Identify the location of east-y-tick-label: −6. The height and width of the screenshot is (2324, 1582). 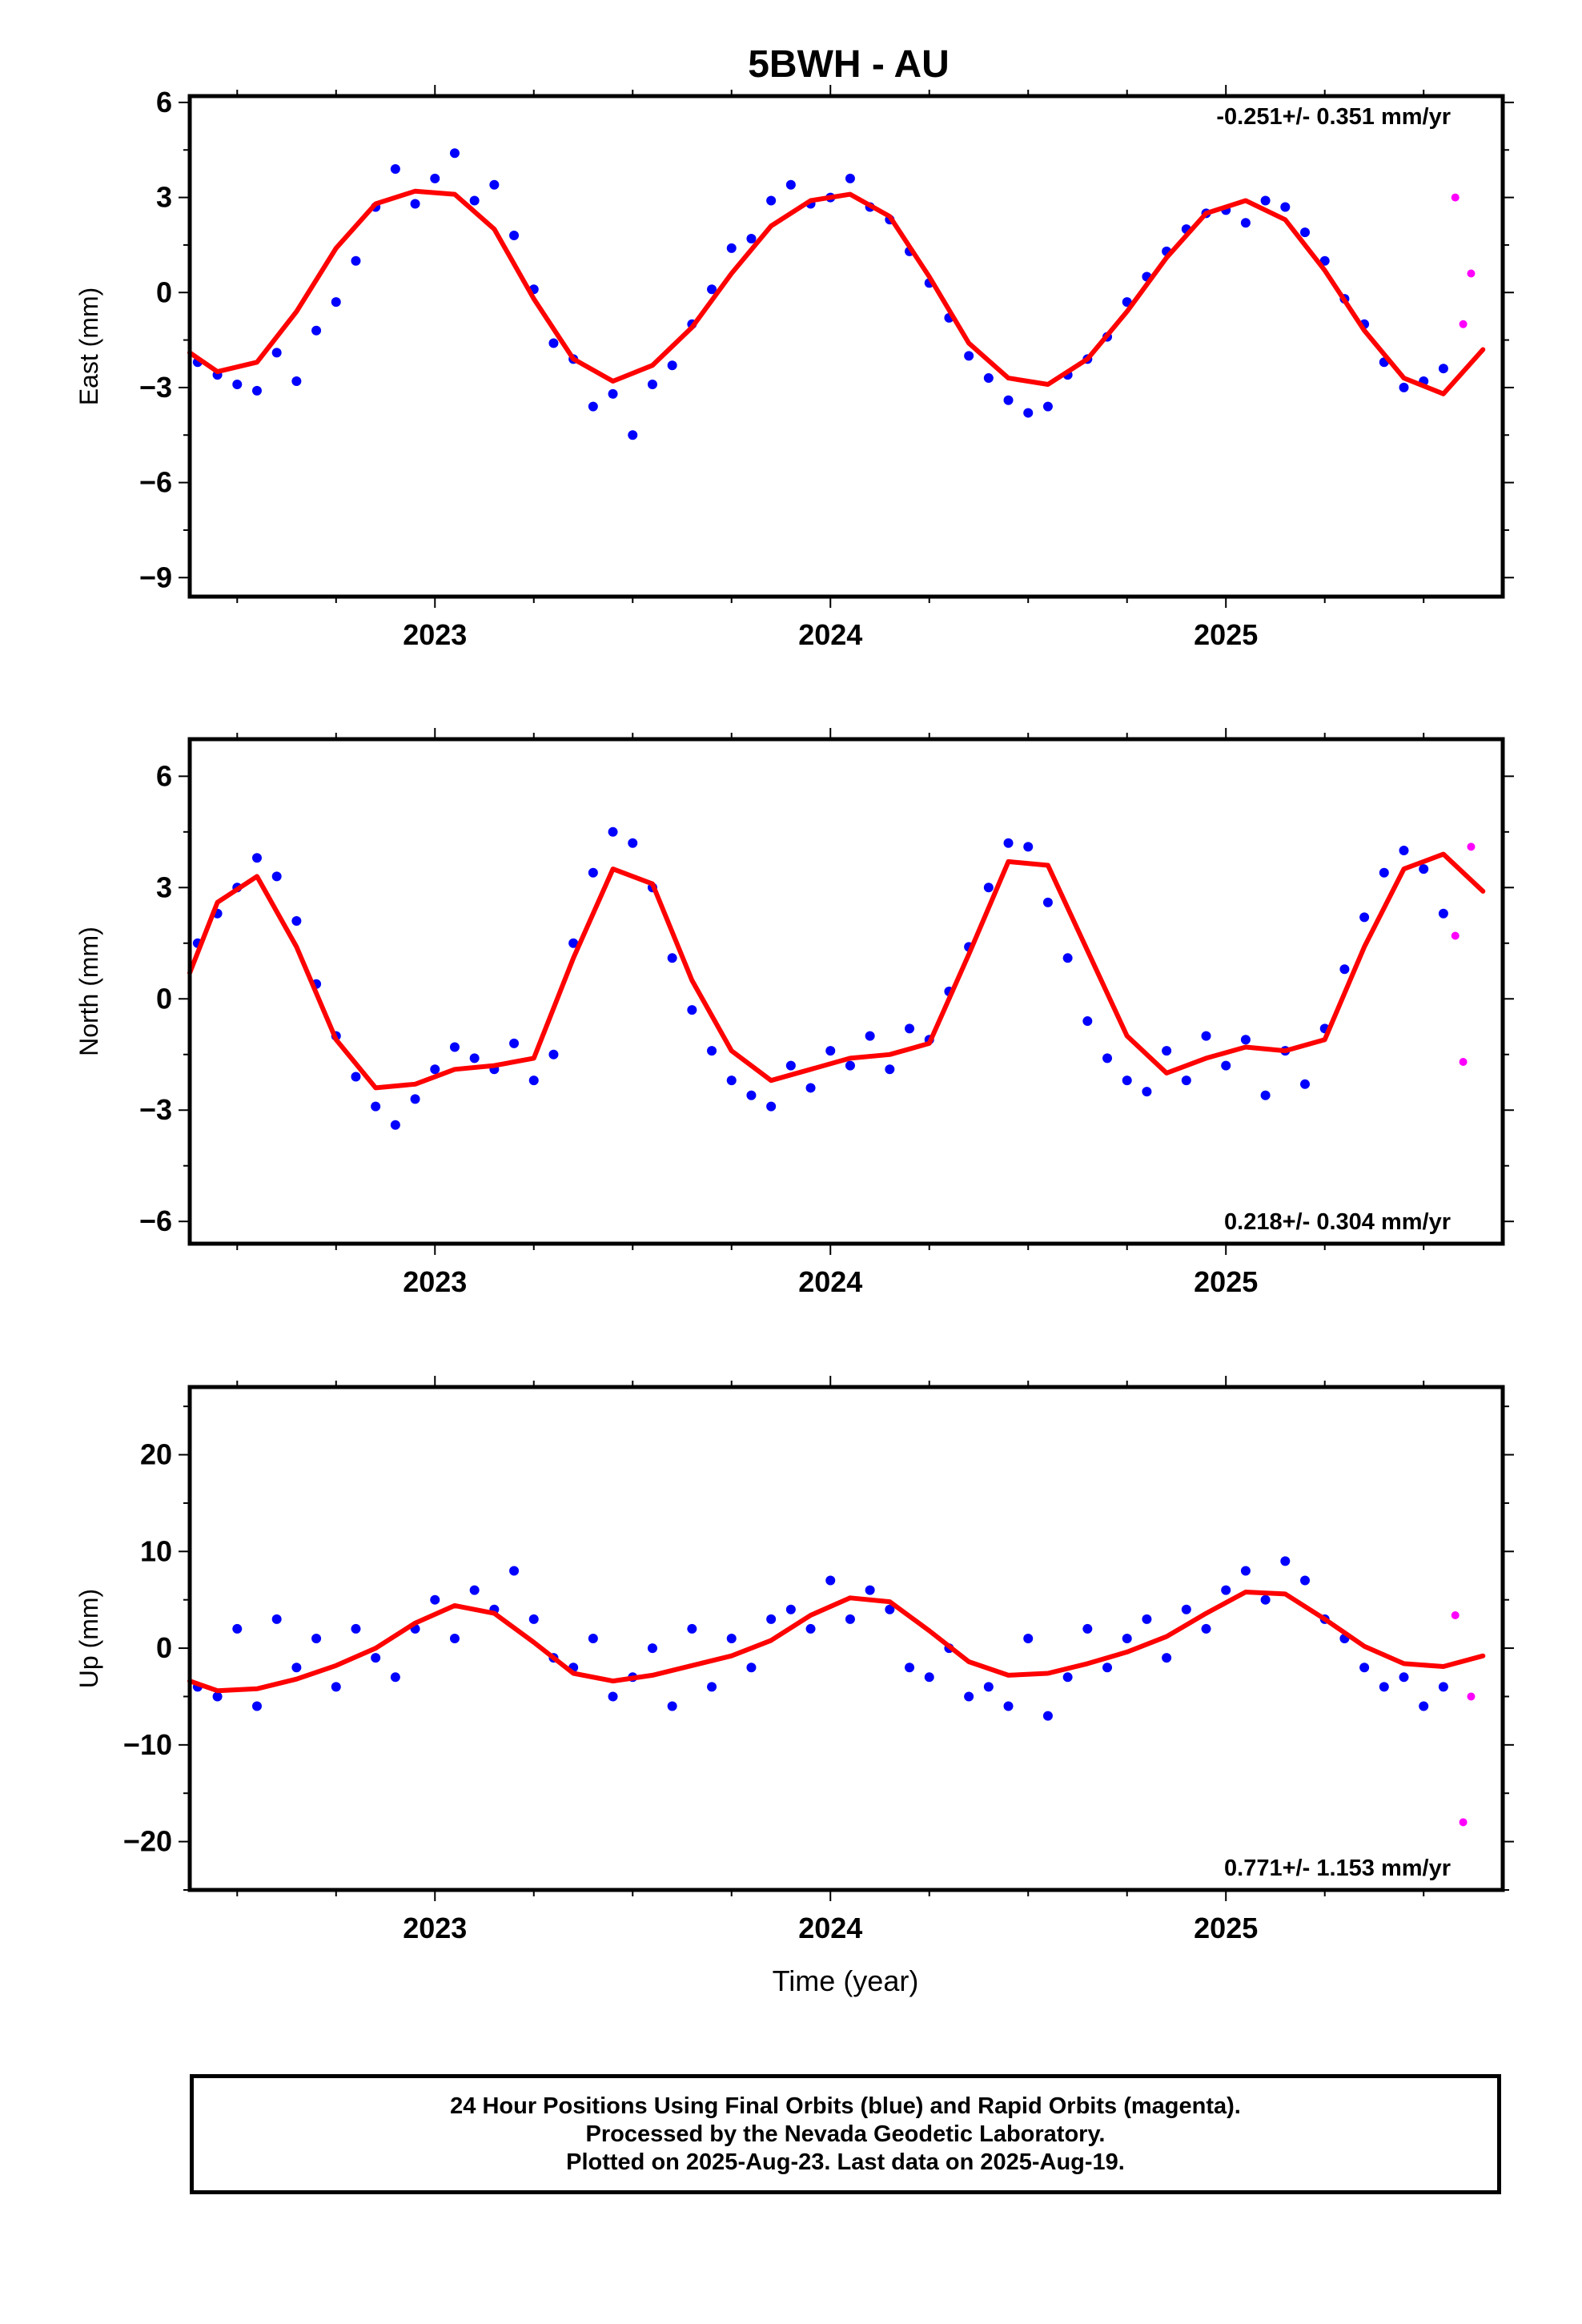
(155, 483).